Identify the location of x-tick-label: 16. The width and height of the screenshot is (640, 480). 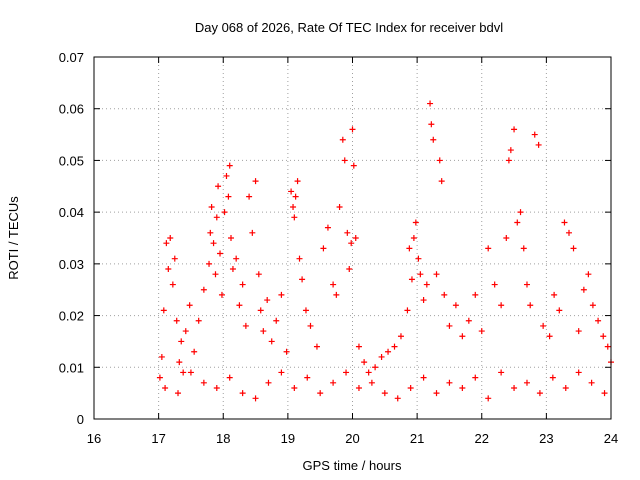
(94, 438).